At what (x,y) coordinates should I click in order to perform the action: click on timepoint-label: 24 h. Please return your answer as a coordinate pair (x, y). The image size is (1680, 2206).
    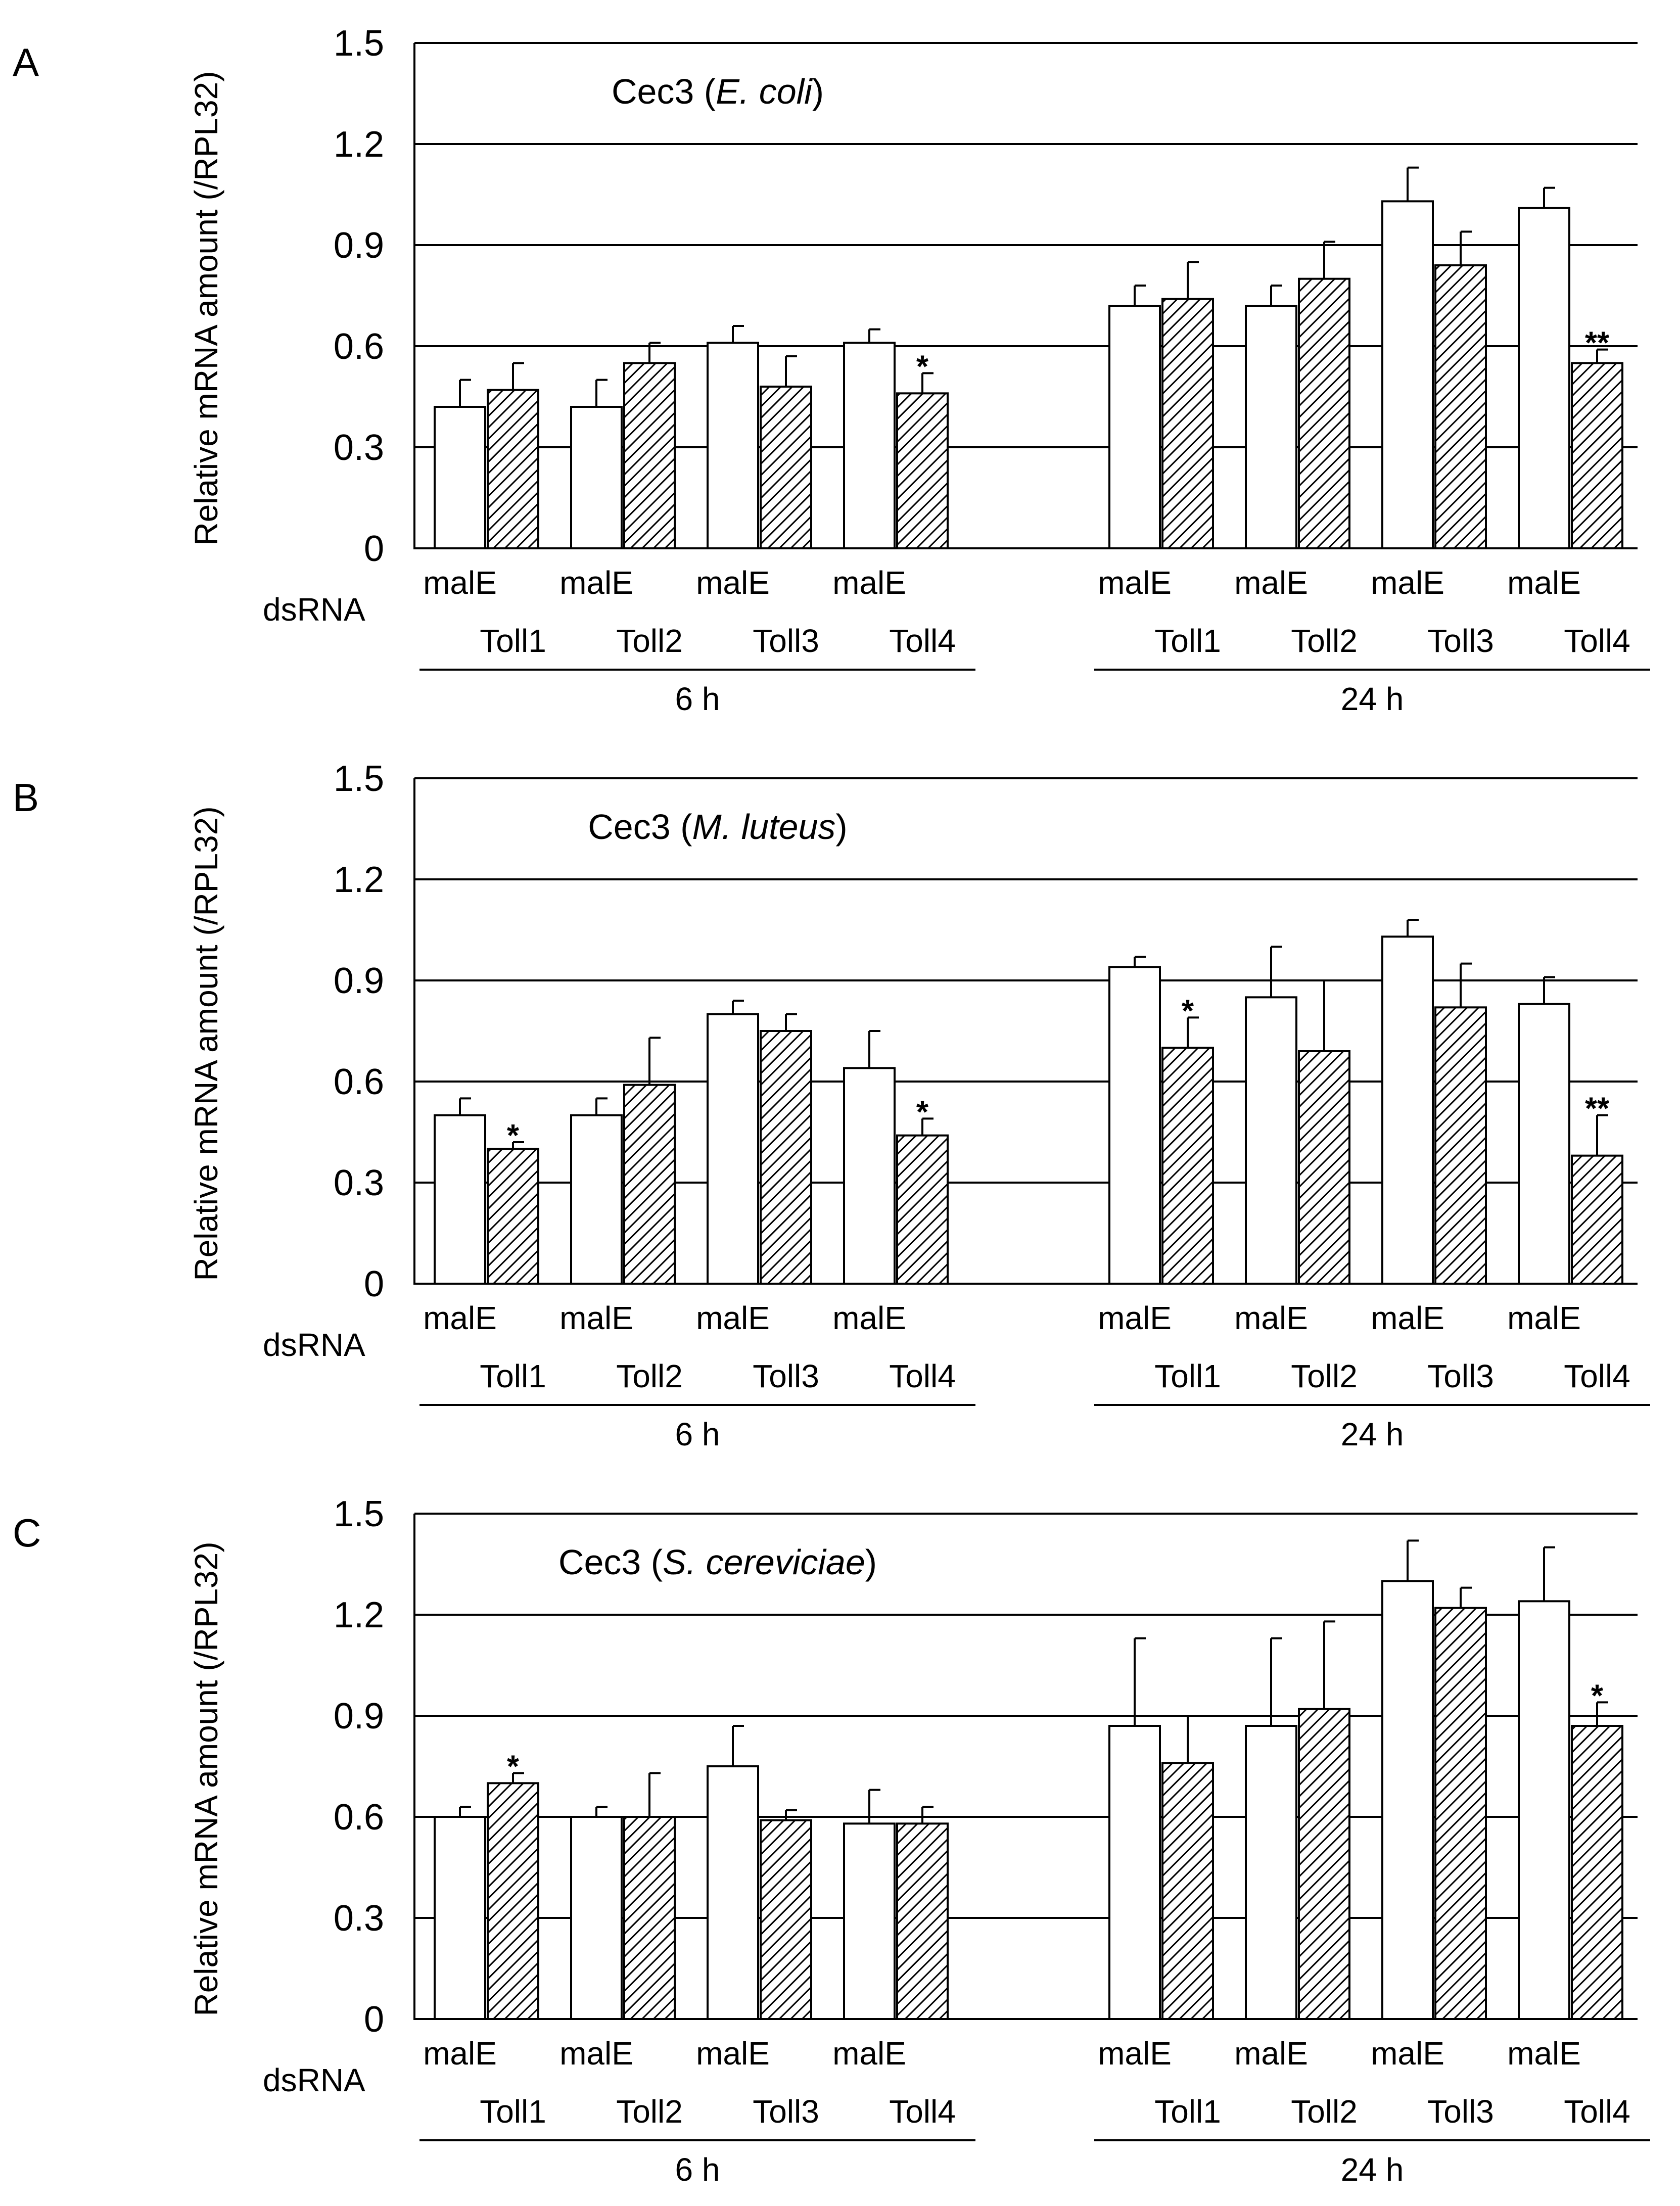
    Looking at the image, I should click on (1372, 2169).